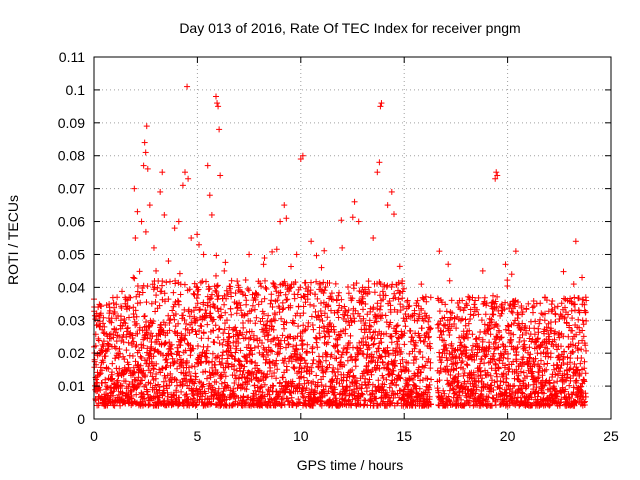 This screenshot has height=480, width=640. I want to click on x-axis-label: GPS time / hours, so click(350, 465).